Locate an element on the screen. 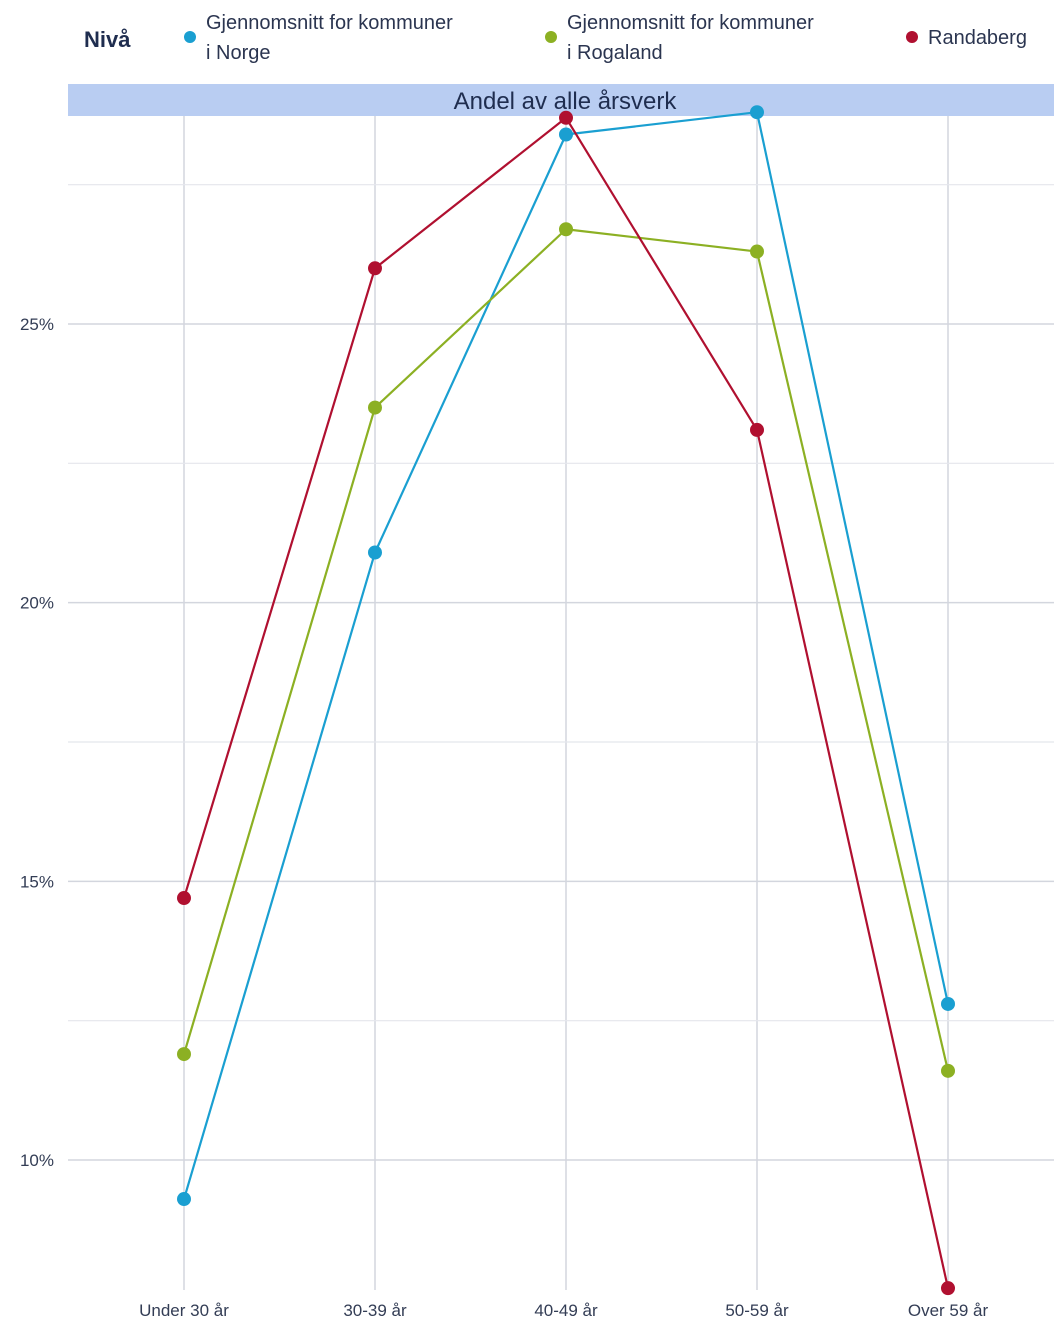 This screenshot has width=1054, height=1323. legend-label-rogaland-line2: i Rogaland is located at coordinates (615, 53).